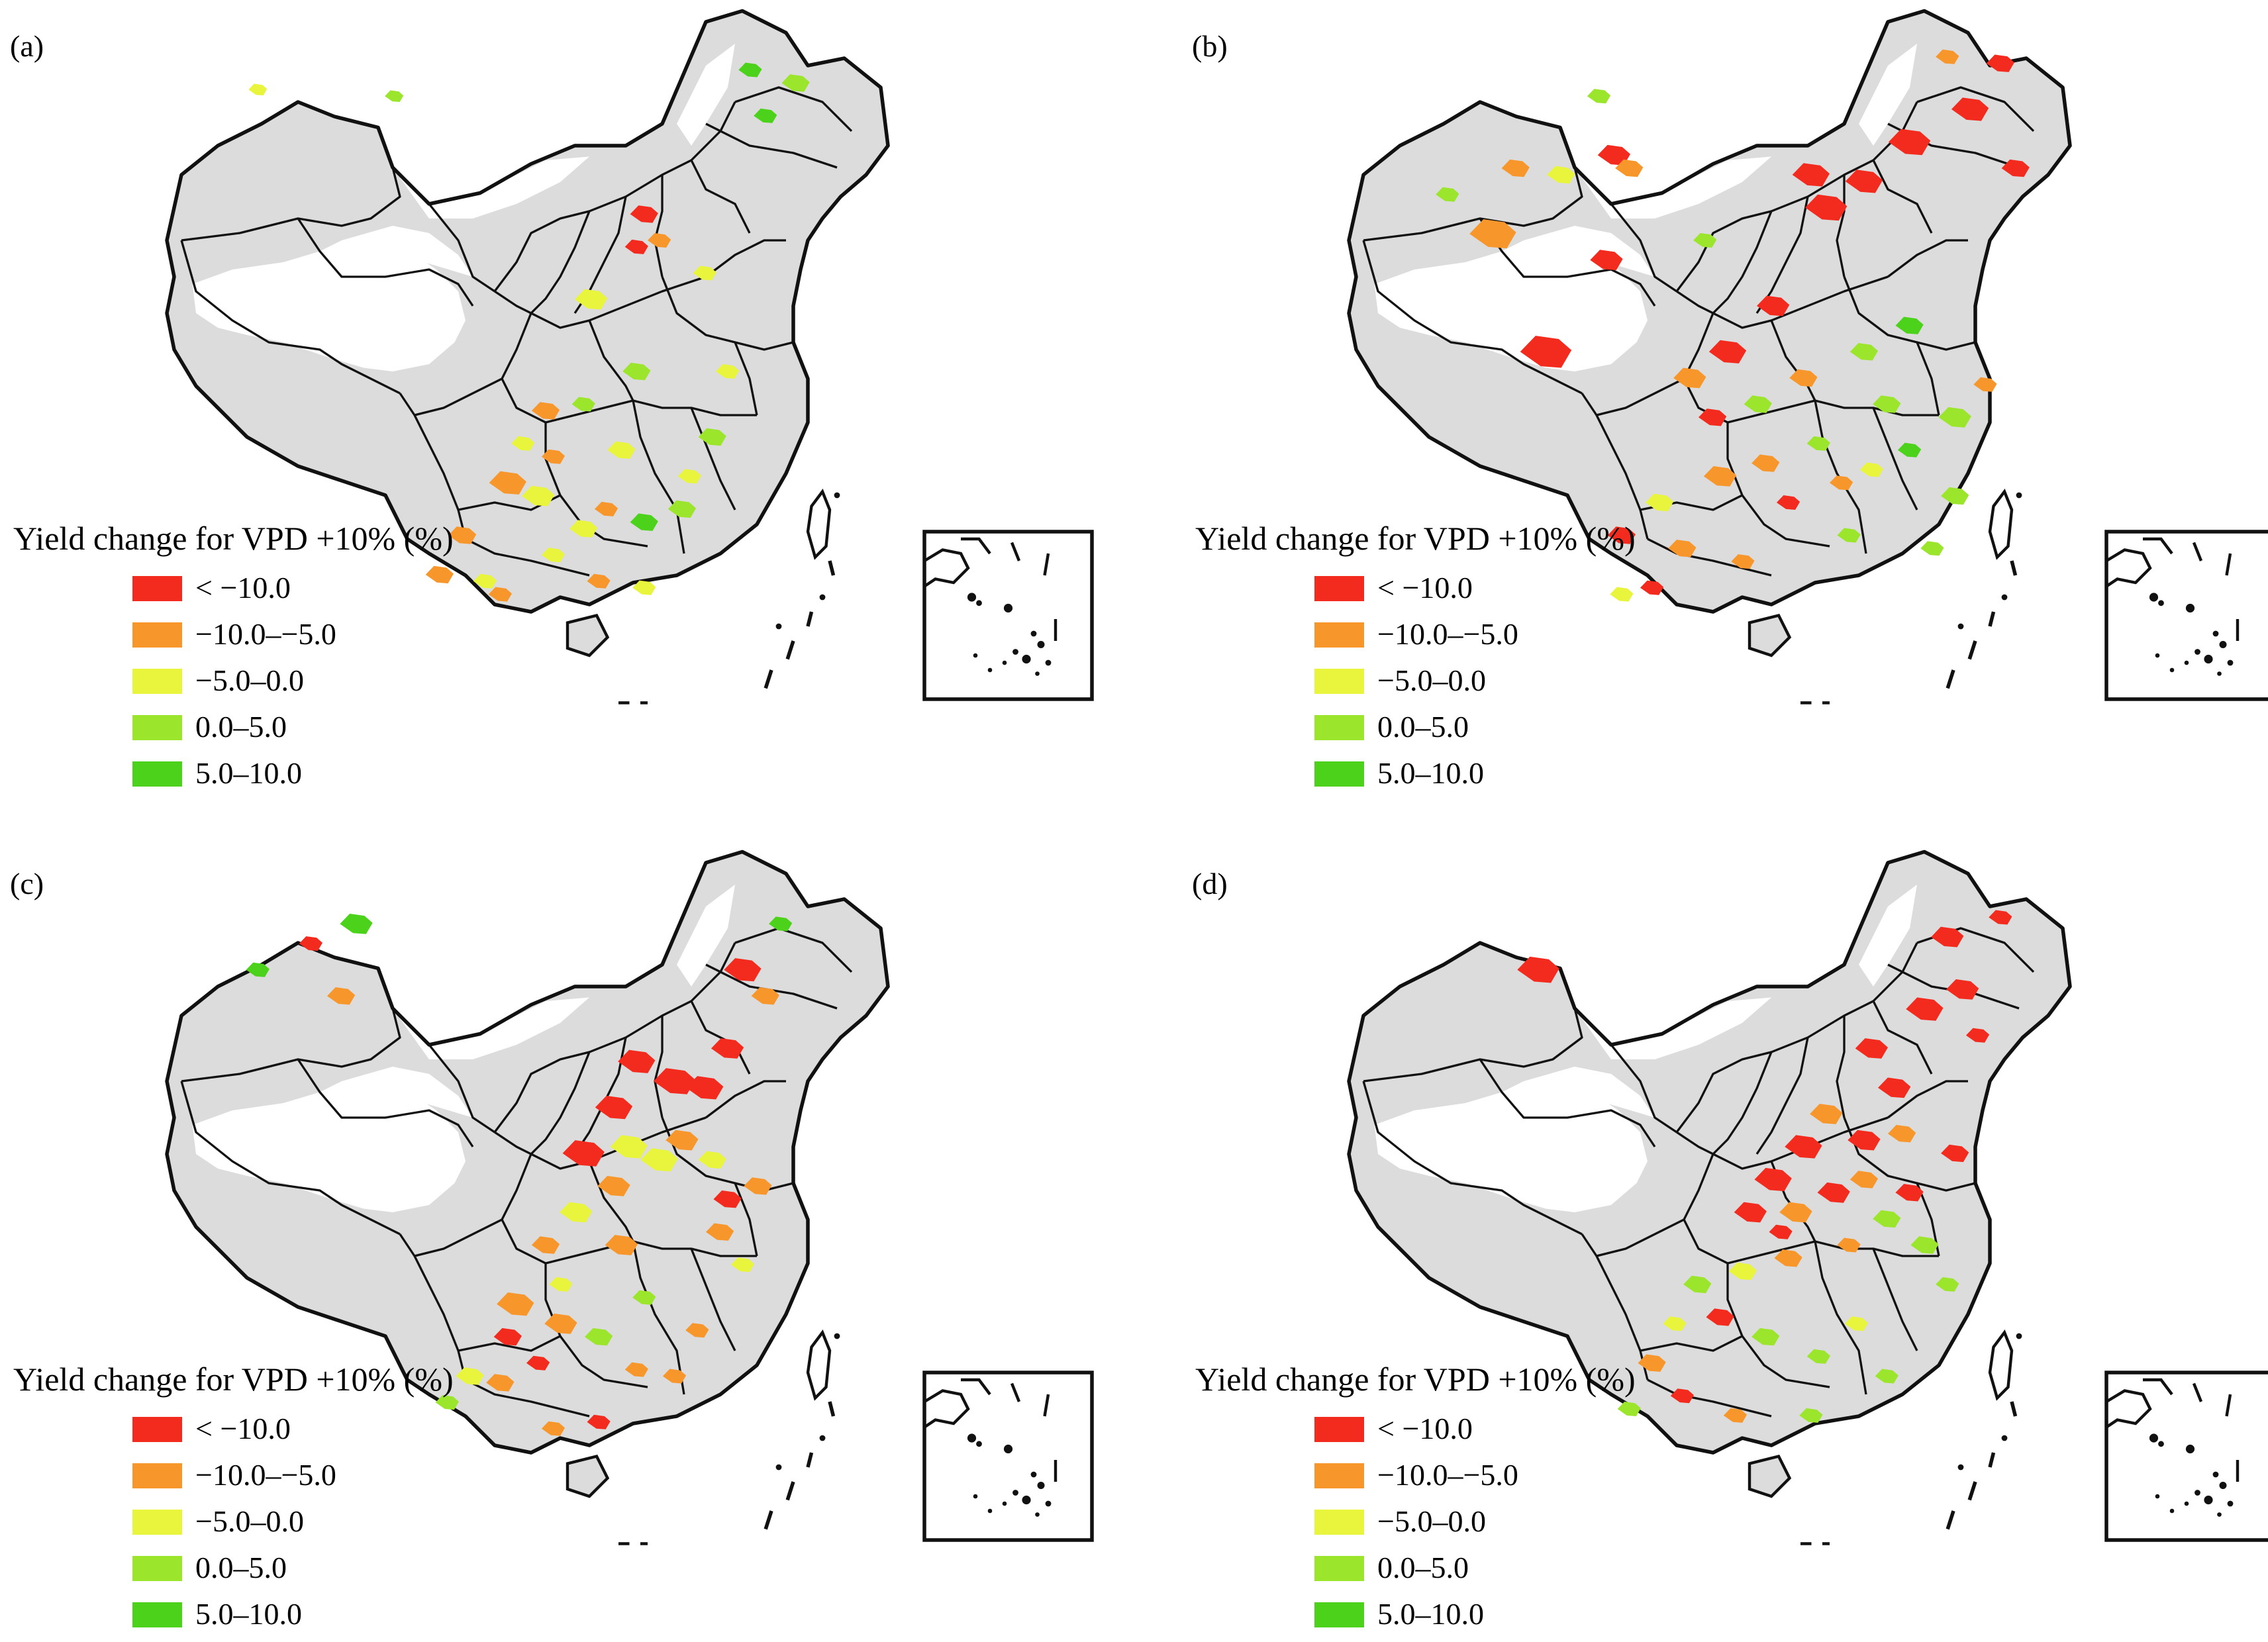  Describe the element at coordinates (1210, 883) in the screenshot. I see `panel-label: (d)` at that location.